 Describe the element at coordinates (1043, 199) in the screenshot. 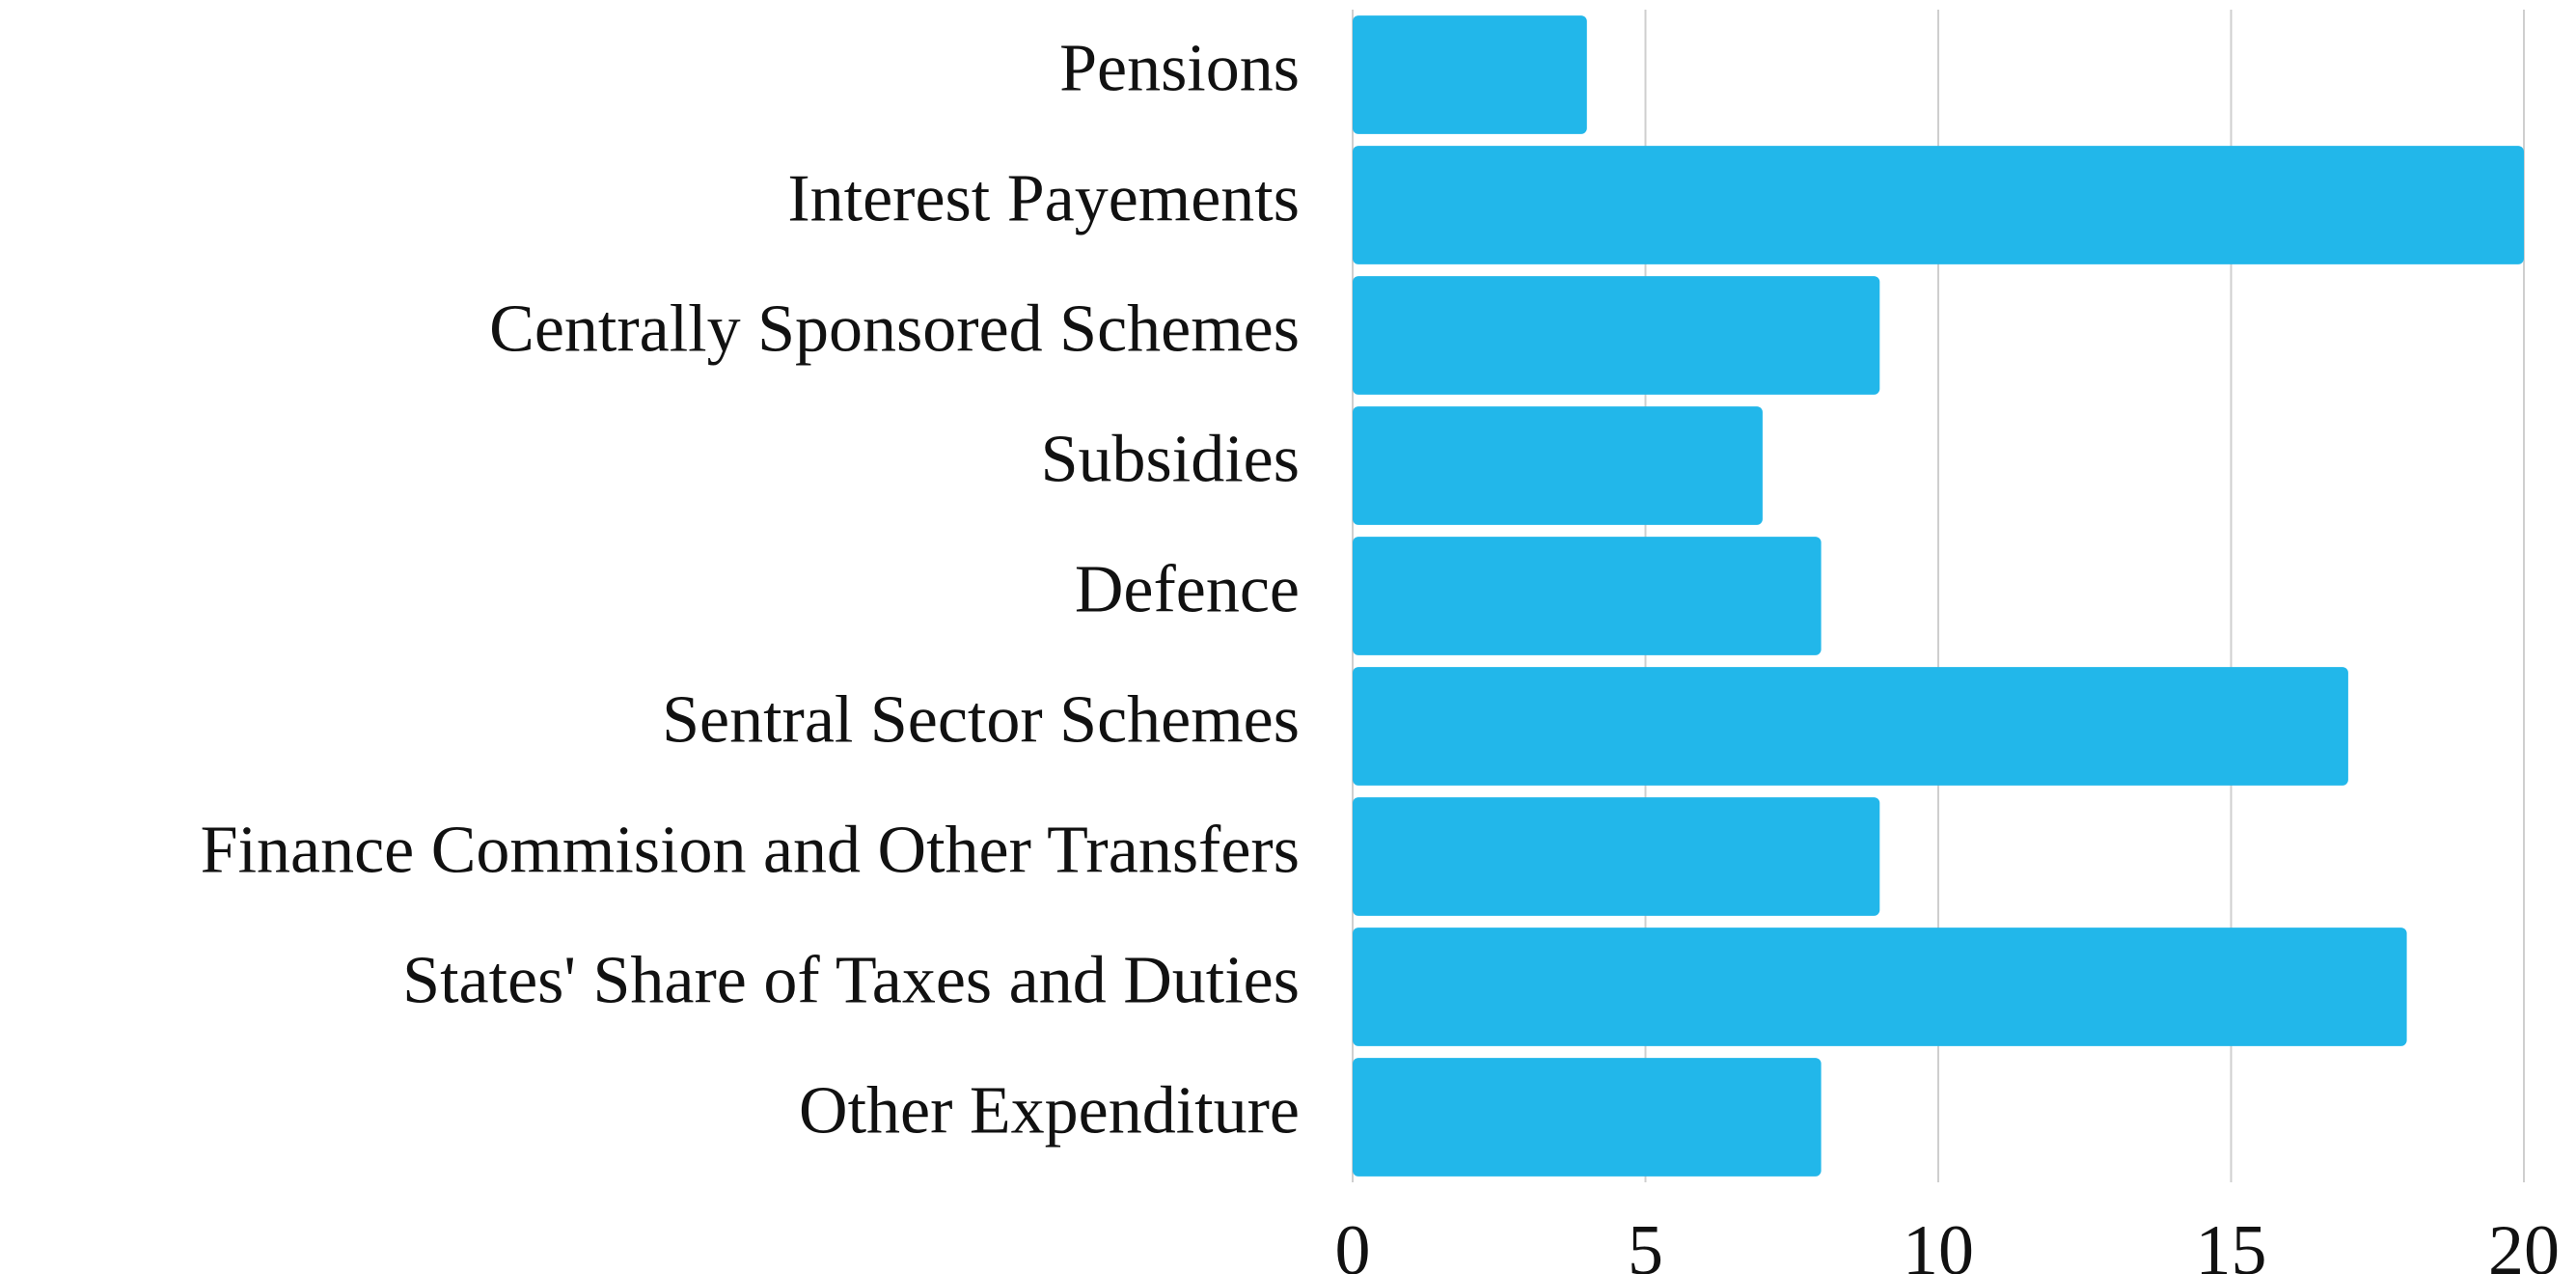

I see `y-tick-label: Interest Payements` at that location.